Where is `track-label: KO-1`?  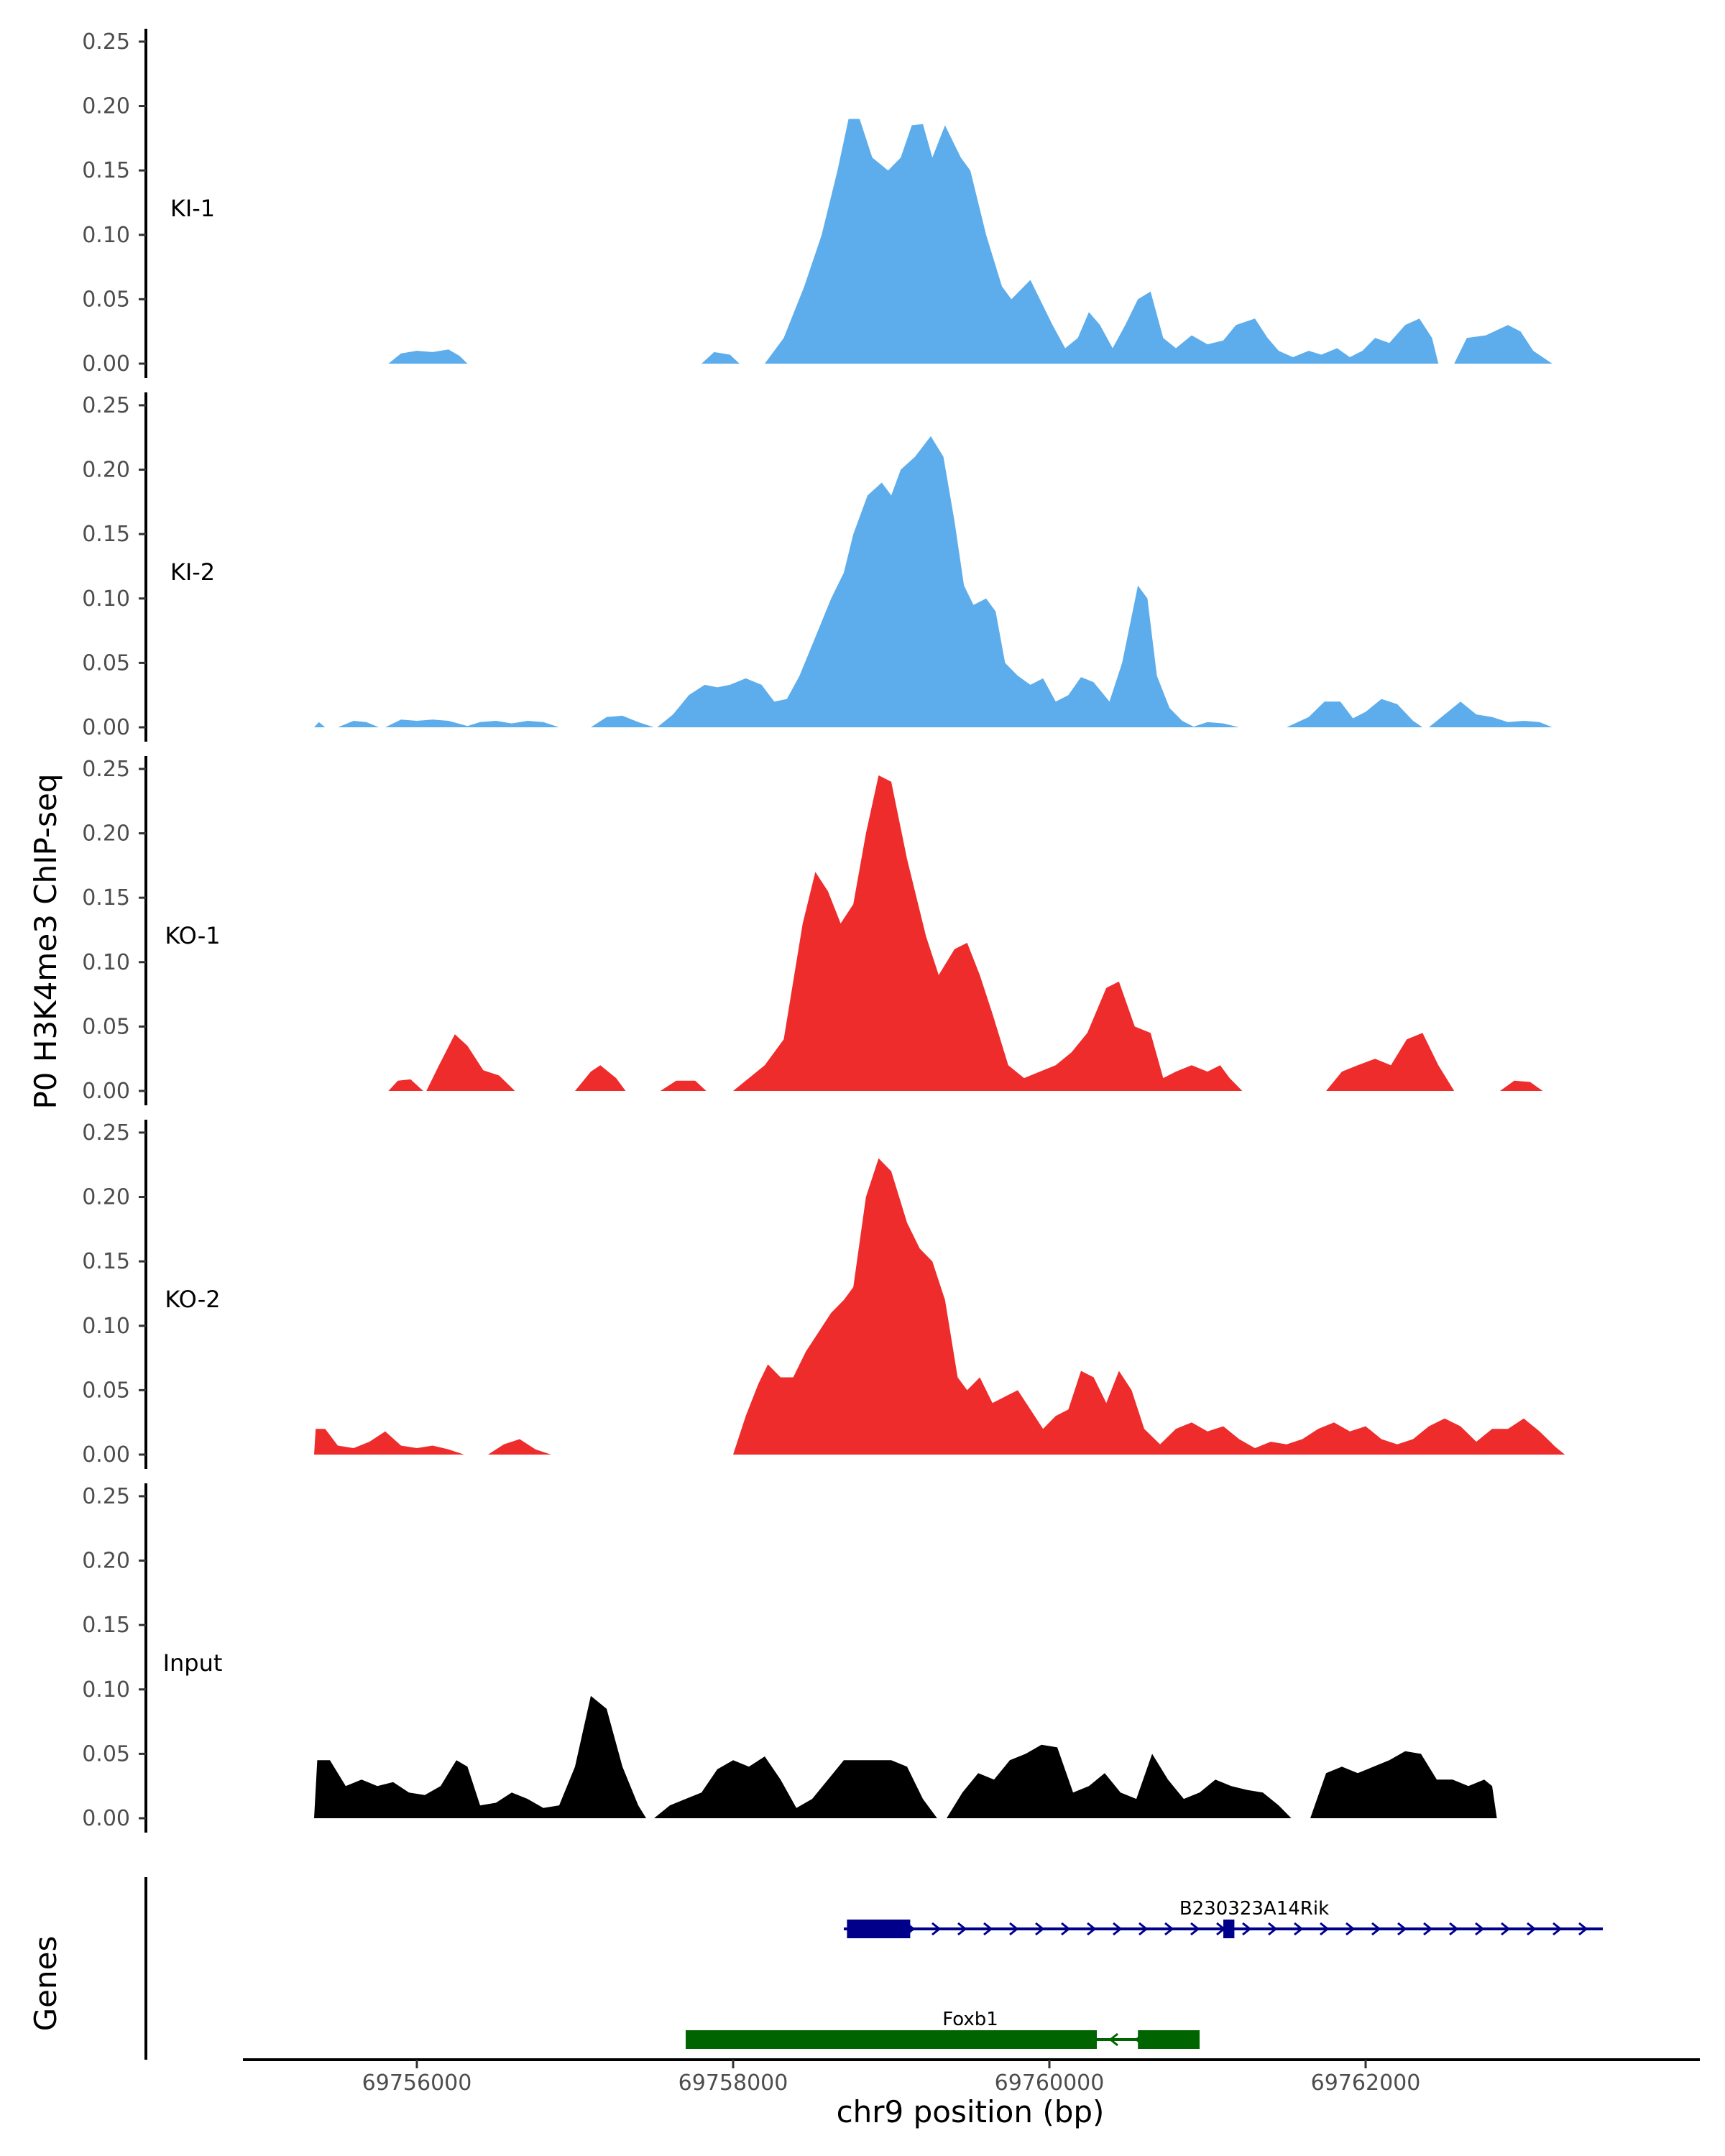 track-label: KO-1 is located at coordinates (192, 935).